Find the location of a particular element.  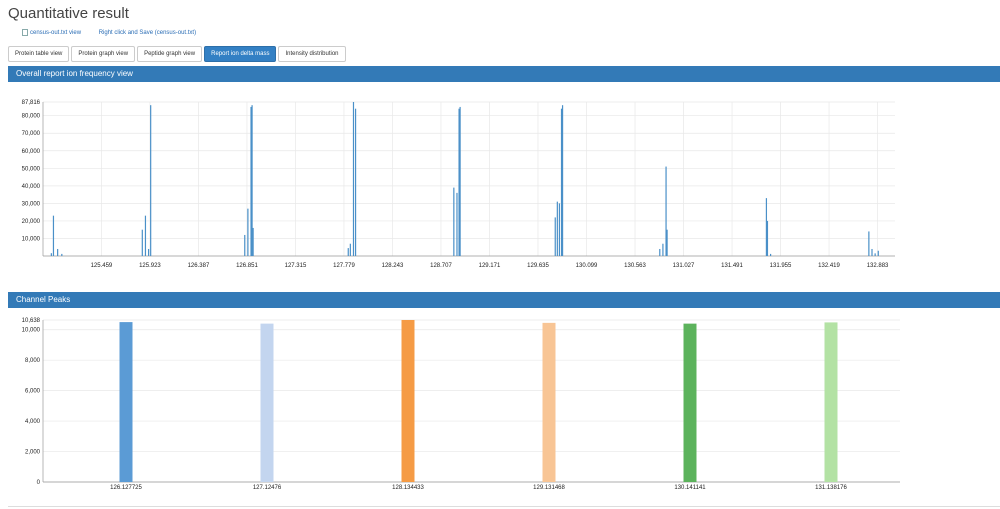

x-tick-label: 132.419 is located at coordinates (829, 266).